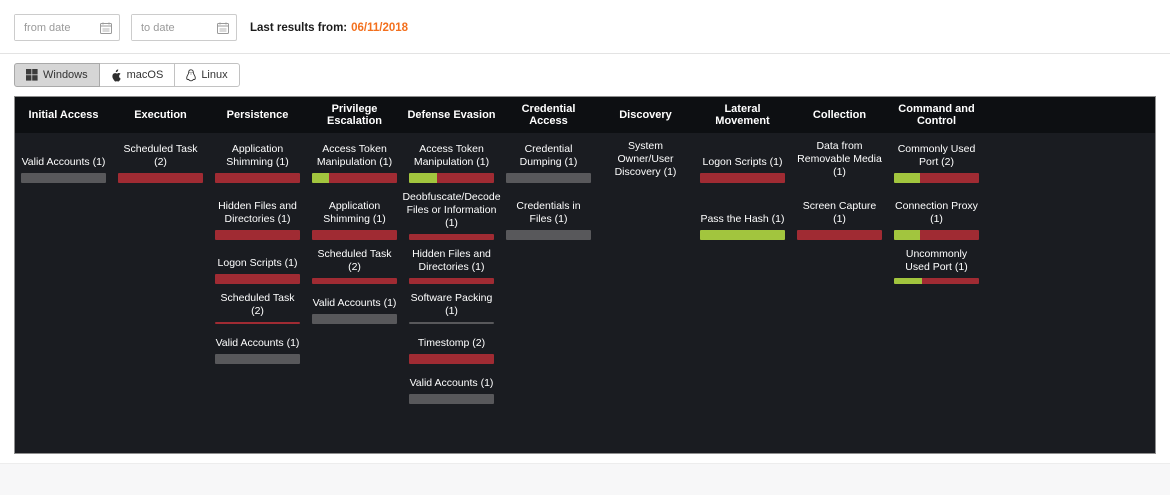  Describe the element at coordinates (32, 75) in the screenshot. I see `windows-icon` at that location.